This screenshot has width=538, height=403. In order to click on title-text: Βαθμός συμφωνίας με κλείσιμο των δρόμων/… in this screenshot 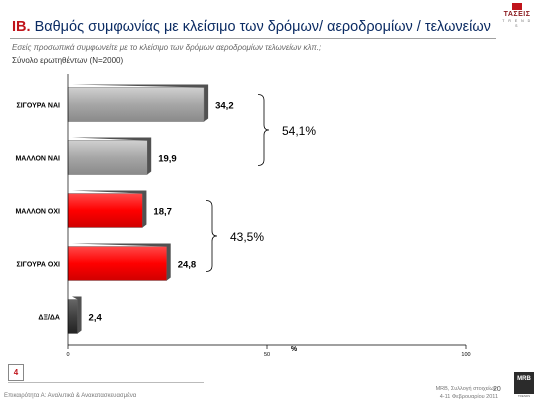, I will do `click(262, 27)`.